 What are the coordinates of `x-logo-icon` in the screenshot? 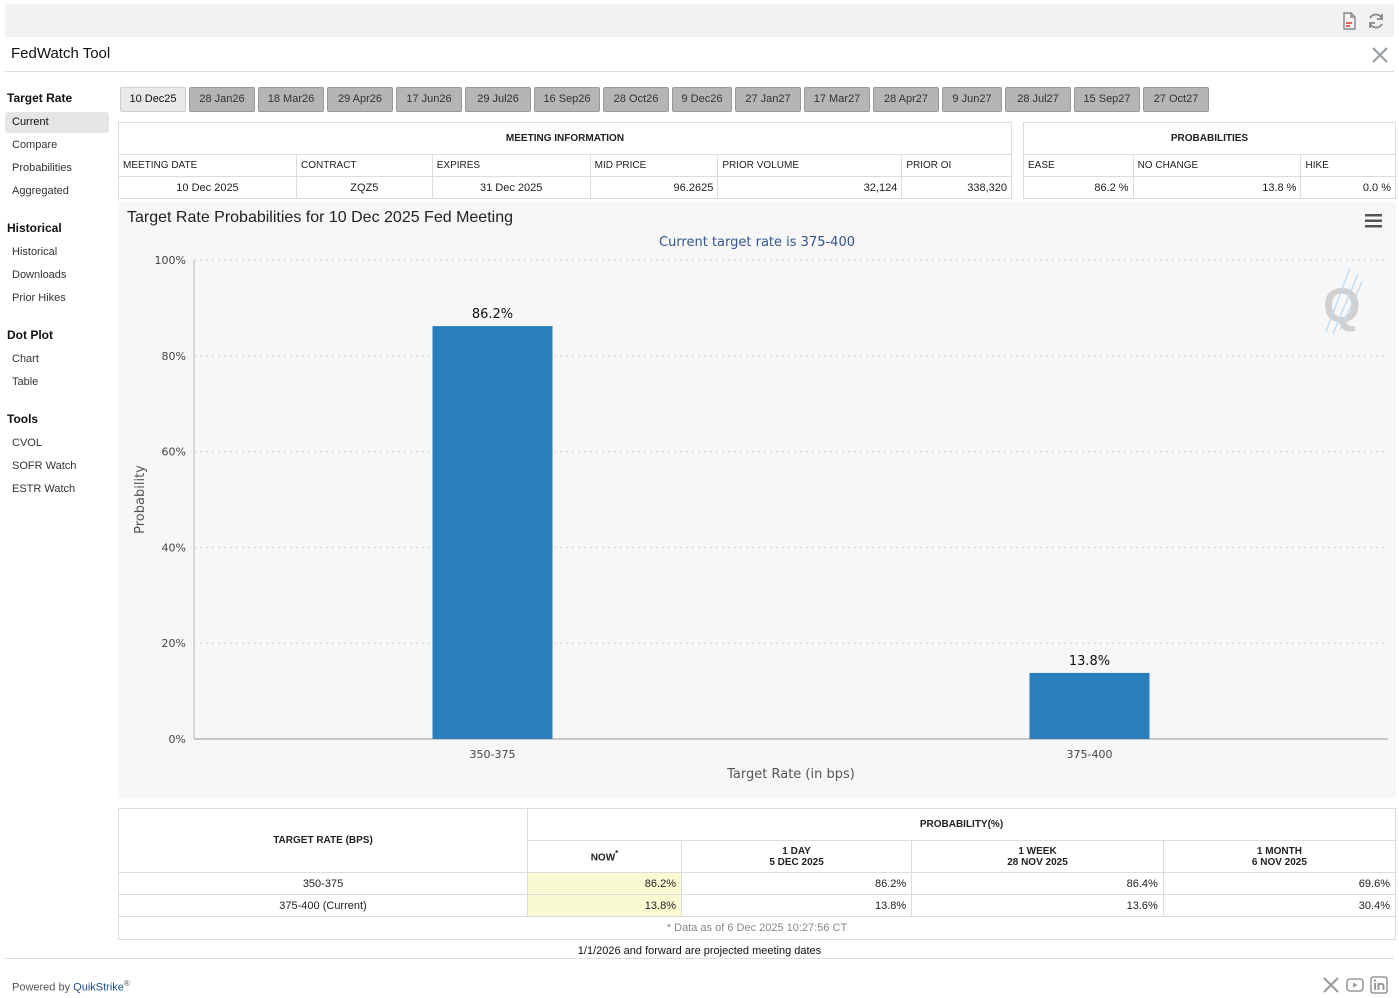 It's located at (1380, 55).